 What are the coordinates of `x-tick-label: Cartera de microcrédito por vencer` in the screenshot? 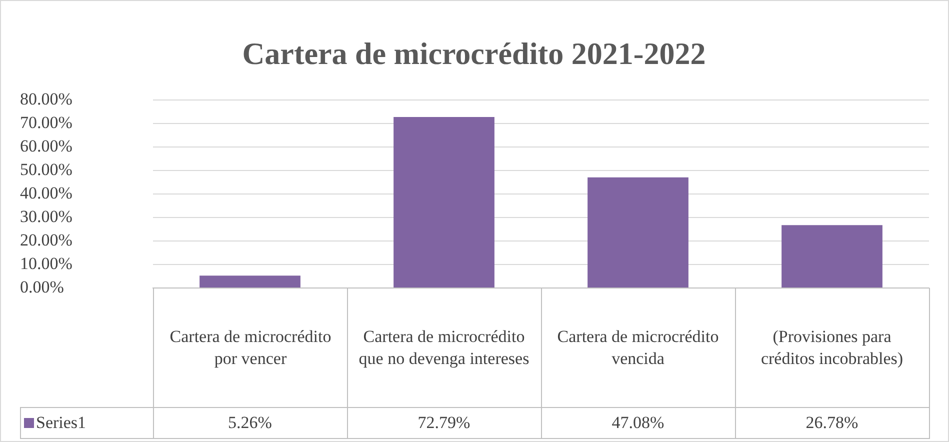 It's located at (250, 348).